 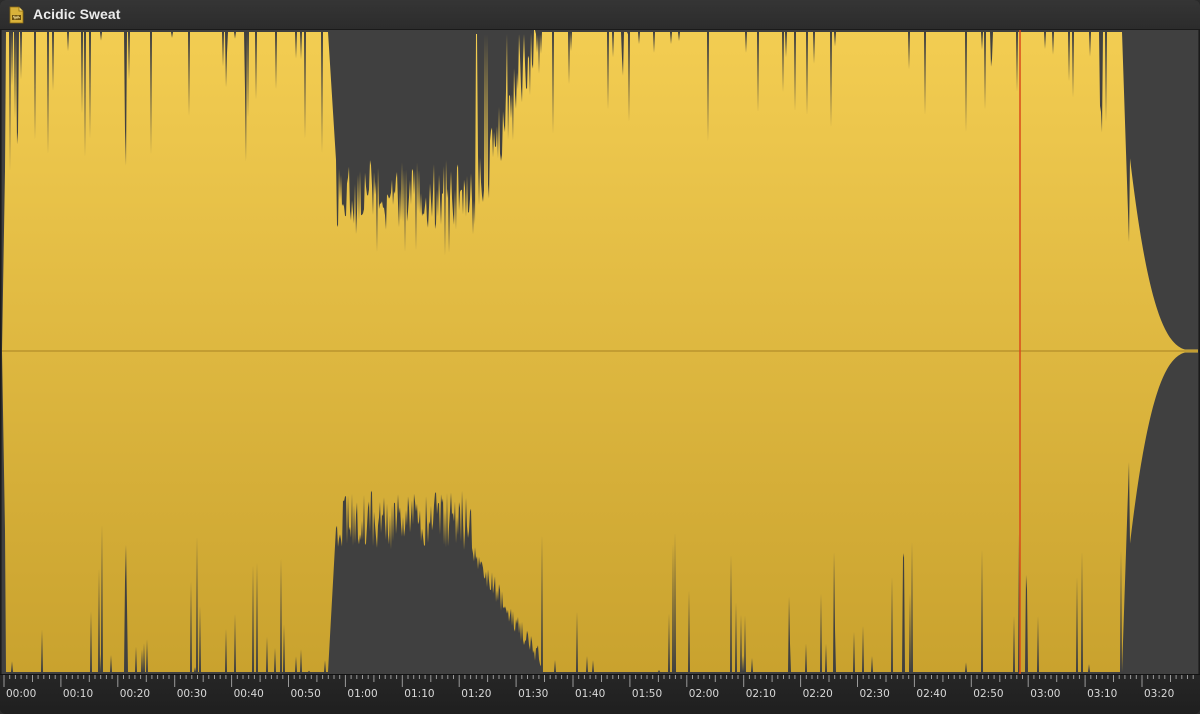 What do you see at coordinates (248, 694) in the screenshot?
I see `time-label: 00:40` at bounding box center [248, 694].